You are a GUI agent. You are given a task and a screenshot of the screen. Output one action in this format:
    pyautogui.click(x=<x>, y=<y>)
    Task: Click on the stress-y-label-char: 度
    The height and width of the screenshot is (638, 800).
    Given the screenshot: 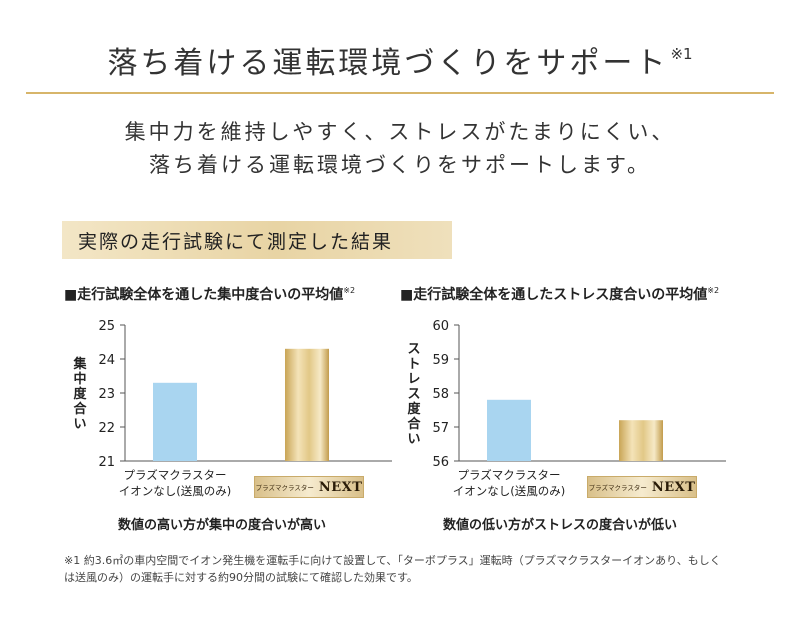 What is the action you would take?
    pyautogui.click(x=414, y=409)
    